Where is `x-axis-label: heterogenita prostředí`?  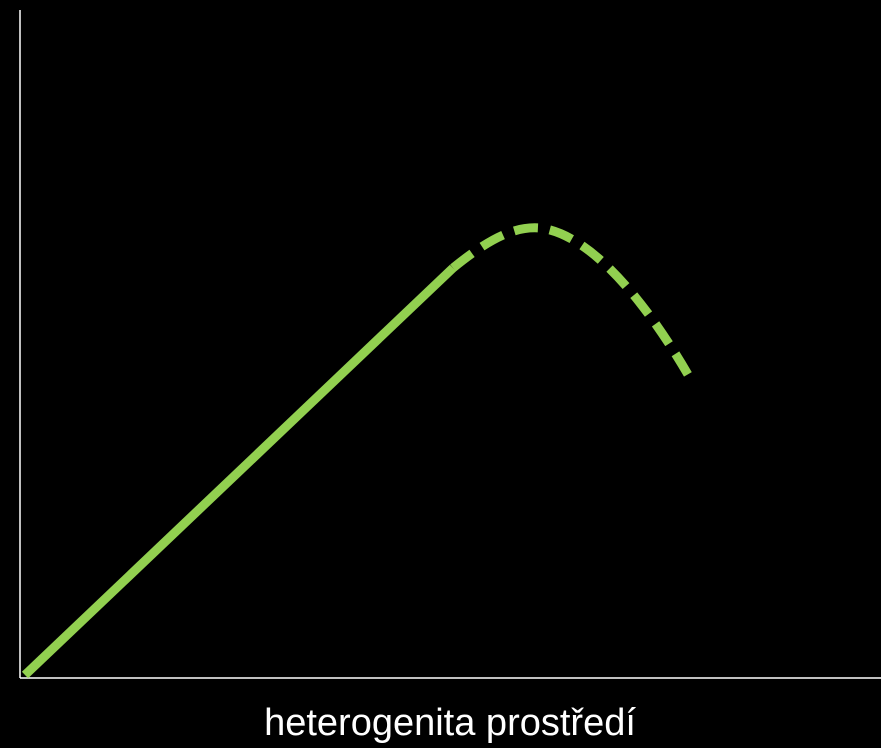
x-axis-label: heterogenita prostředí is located at coordinates (450, 723).